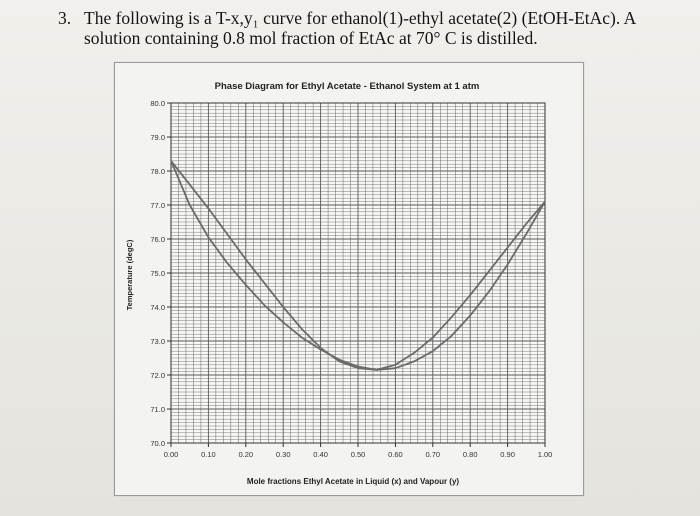 This screenshot has height=516, width=700. I want to click on y-tick-label: 73.0, so click(157, 341).